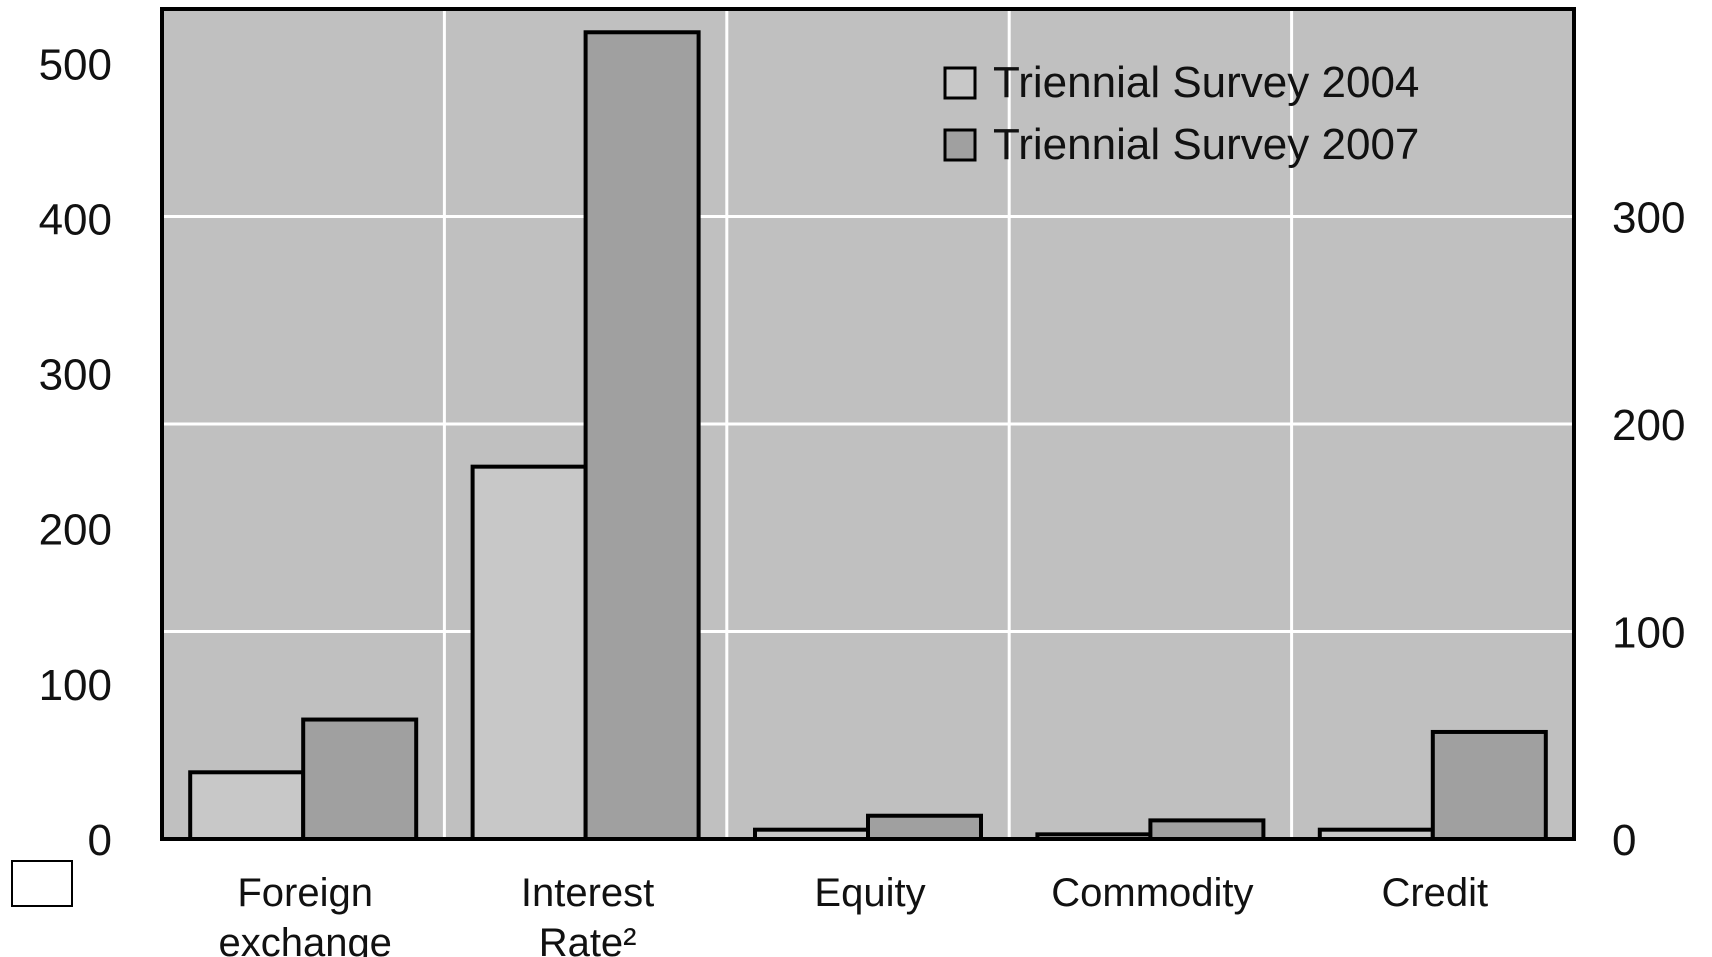 The height and width of the screenshot is (957, 1712). What do you see at coordinates (1152, 893) in the screenshot?
I see `category-label: Commodity` at bounding box center [1152, 893].